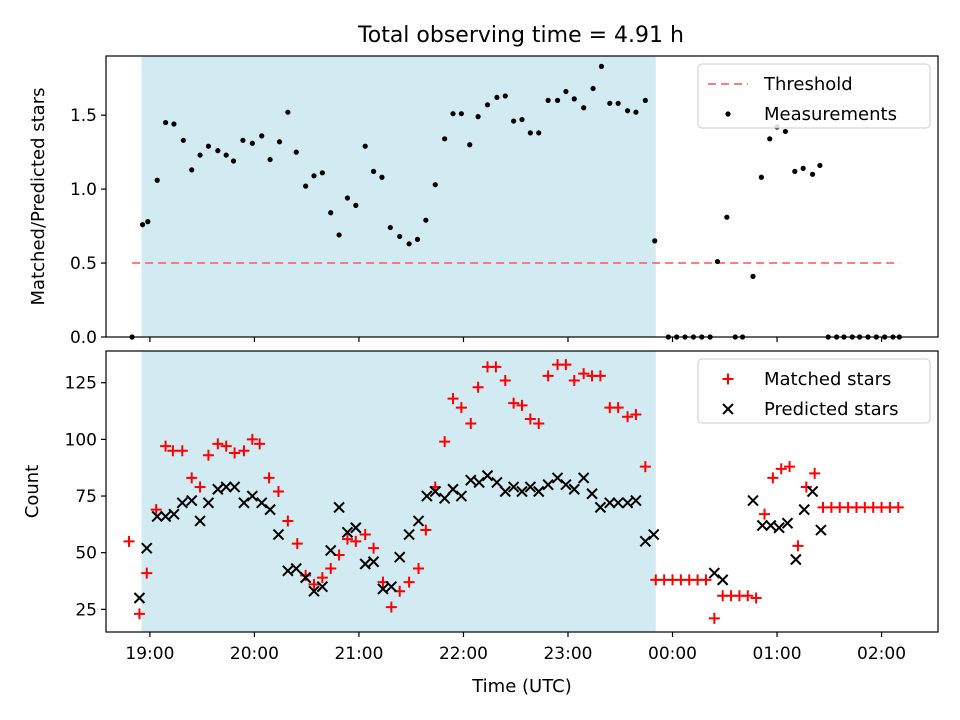 This screenshot has width=960, height=720. I want to click on legend-measurement-swatch, so click(728, 114).